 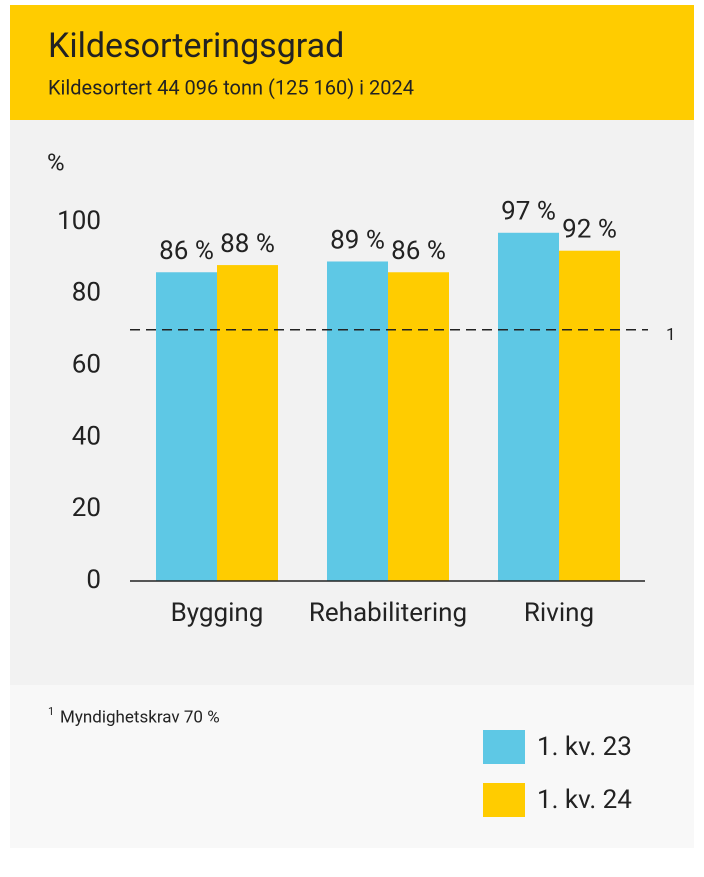 I want to click on legend-label: 1. kv. 23, so click(x=584, y=747).